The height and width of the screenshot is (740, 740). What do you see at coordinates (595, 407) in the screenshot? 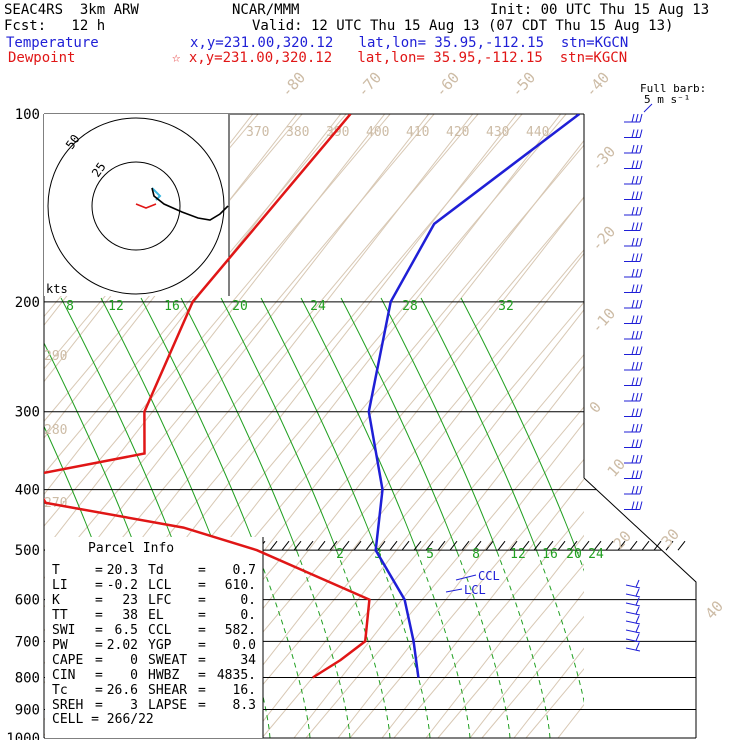
I see `isotherm-label: 0` at bounding box center [595, 407].